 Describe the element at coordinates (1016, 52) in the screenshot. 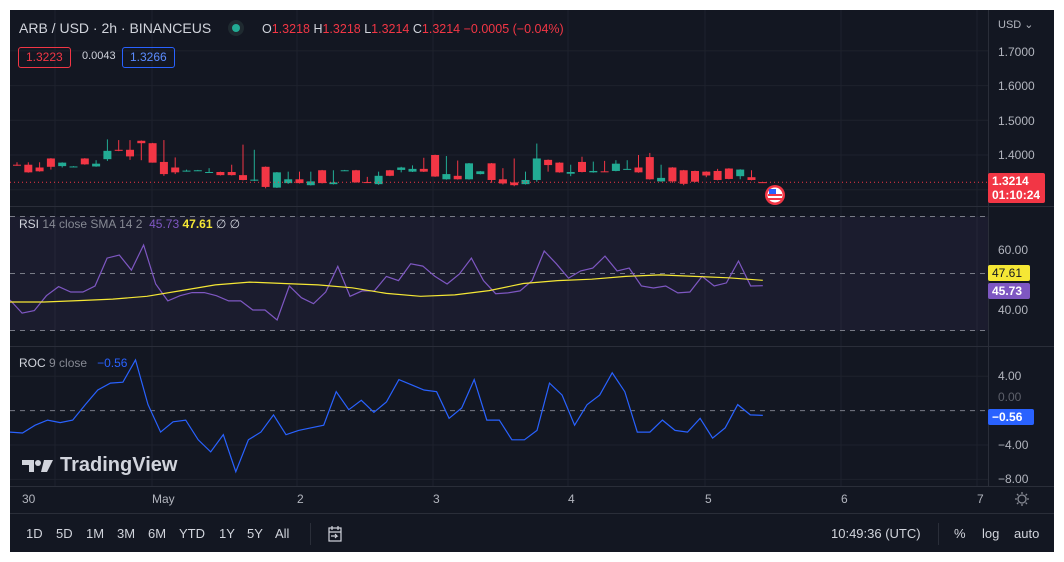

I see `price-tick: 1.7000` at that location.